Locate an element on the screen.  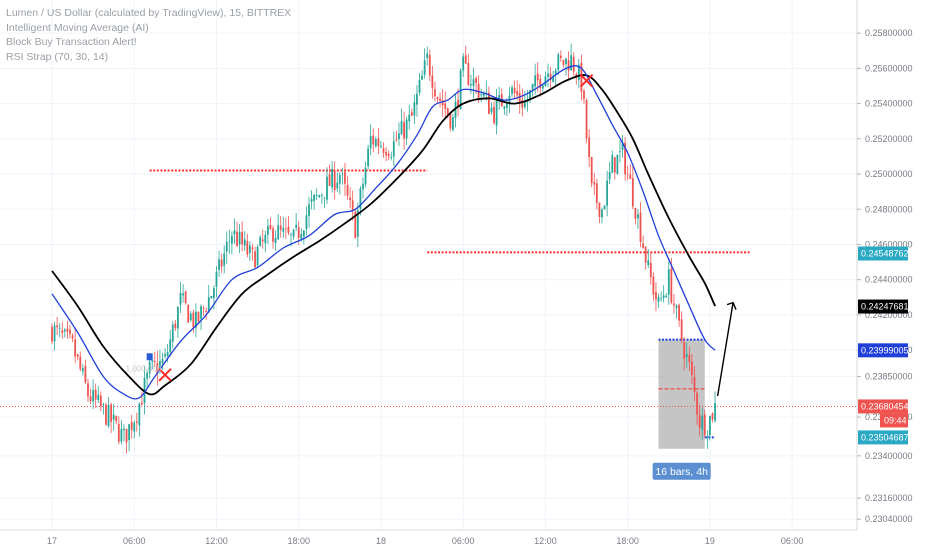
legend-study-block-buy: Block Buy Transaction Alert! is located at coordinates (71, 42).